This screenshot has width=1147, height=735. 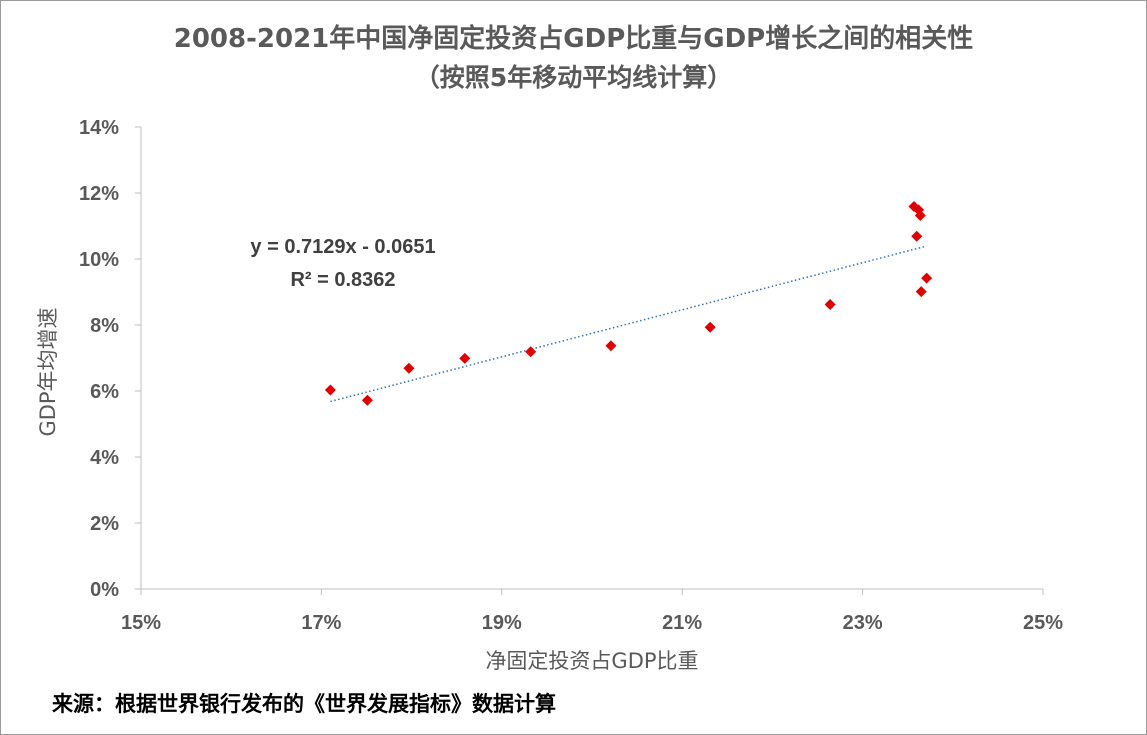 What do you see at coordinates (99, 260) in the screenshot?
I see `y-tick-label: 10%` at bounding box center [99, 260].